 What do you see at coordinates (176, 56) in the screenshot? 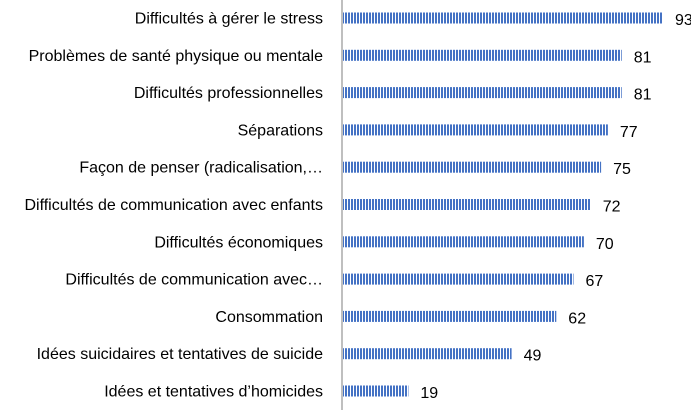
I see `category-label-1: Problèmes de santé physique ou mentale` at bounding box center [176, 56].